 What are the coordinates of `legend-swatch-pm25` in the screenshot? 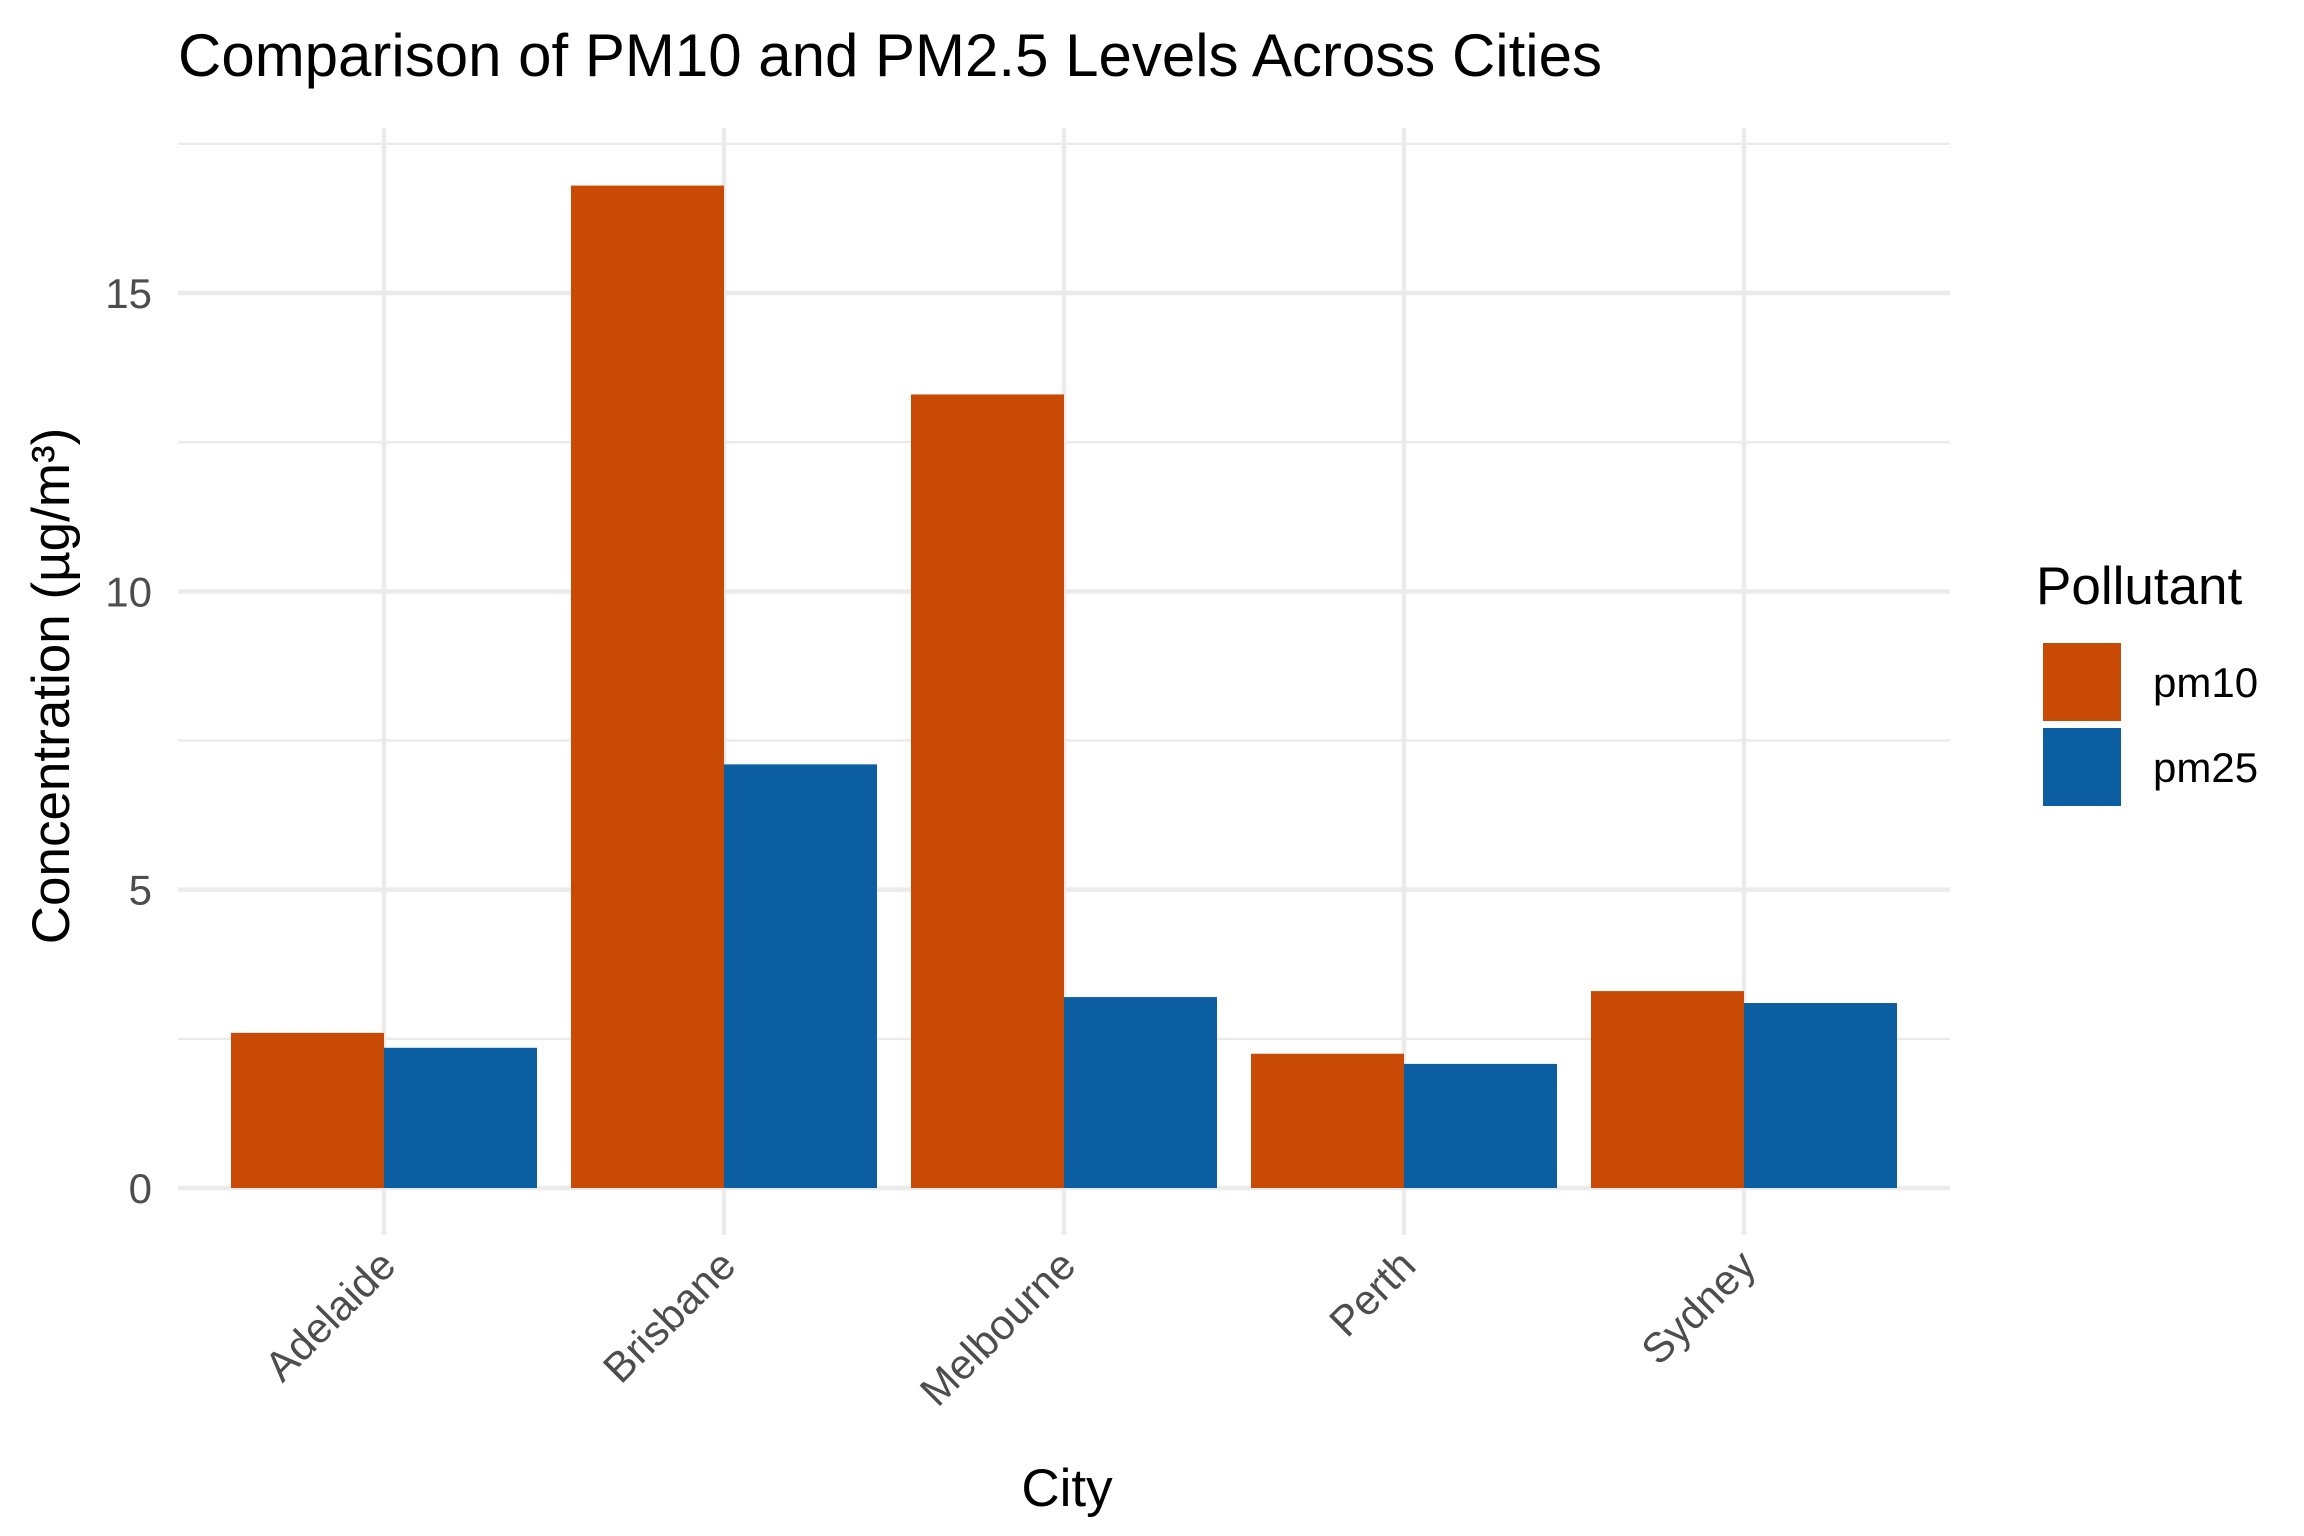 It's located at (2082, 767).